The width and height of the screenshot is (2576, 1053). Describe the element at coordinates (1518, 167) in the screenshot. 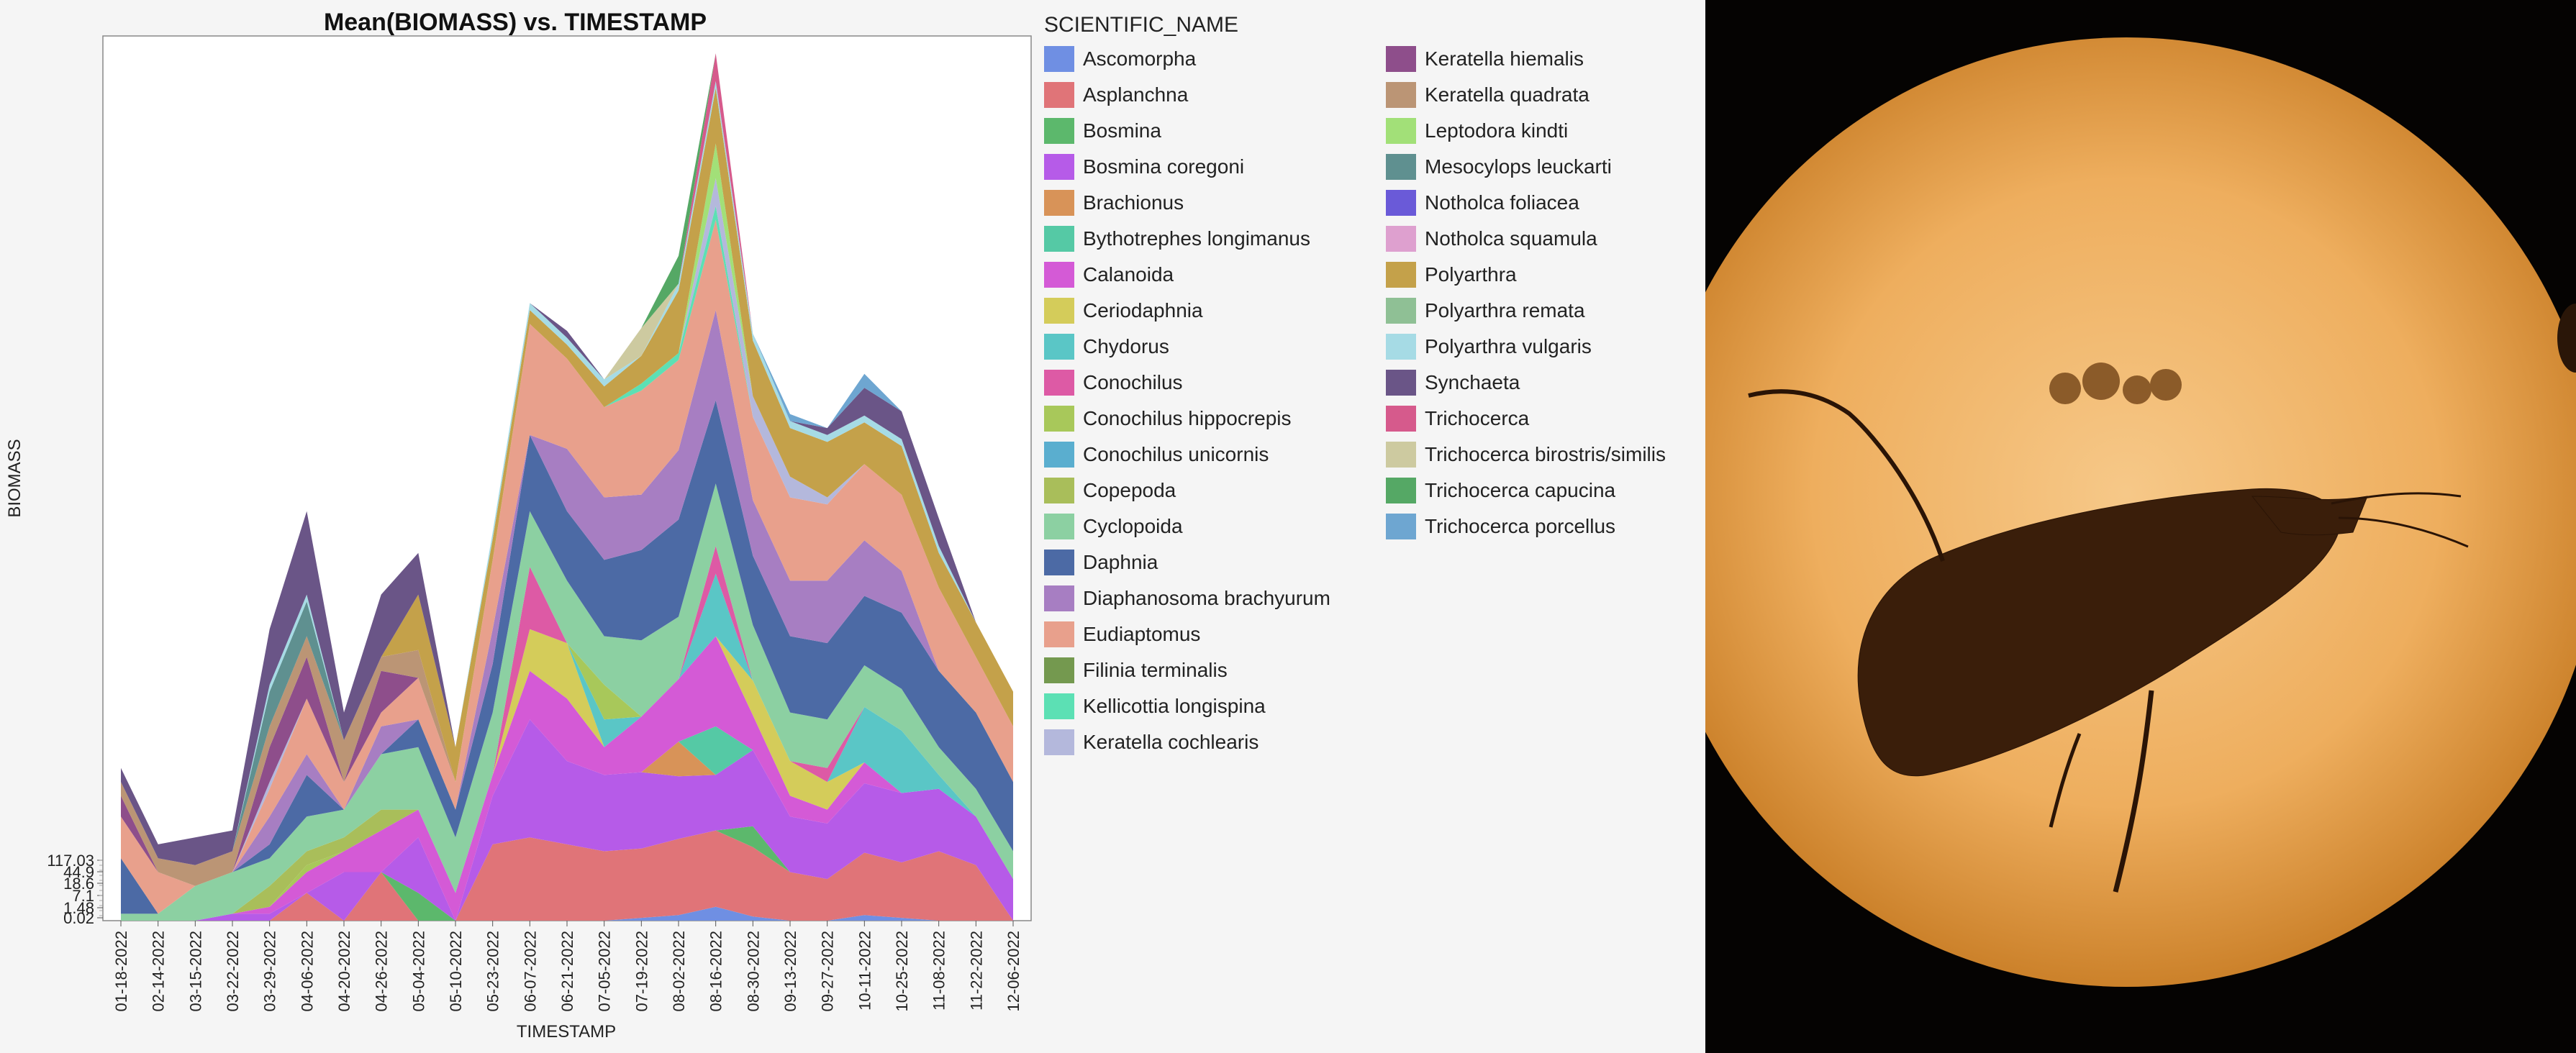

I see `legend-label: Mesocylops leuckarti` at that location.